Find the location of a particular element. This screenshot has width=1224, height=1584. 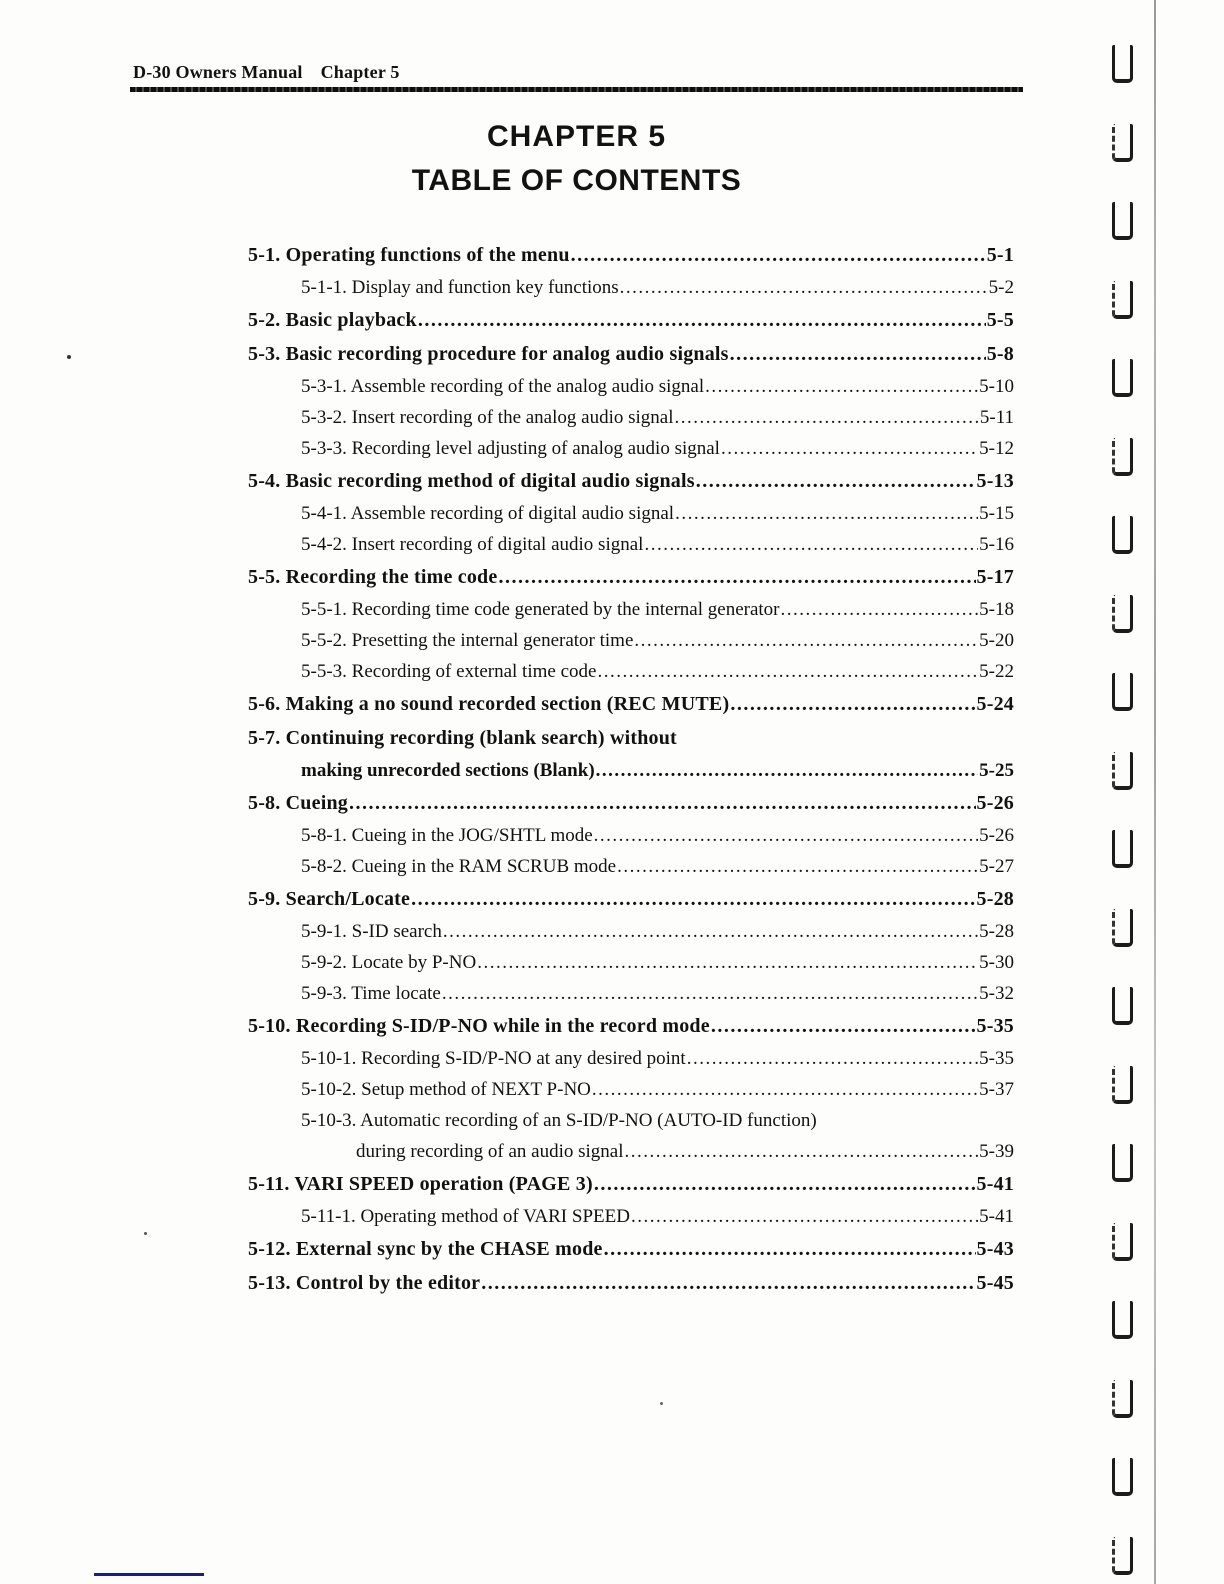

toc-entry-page-number: 5-17 is located at coordinates (995, 577).